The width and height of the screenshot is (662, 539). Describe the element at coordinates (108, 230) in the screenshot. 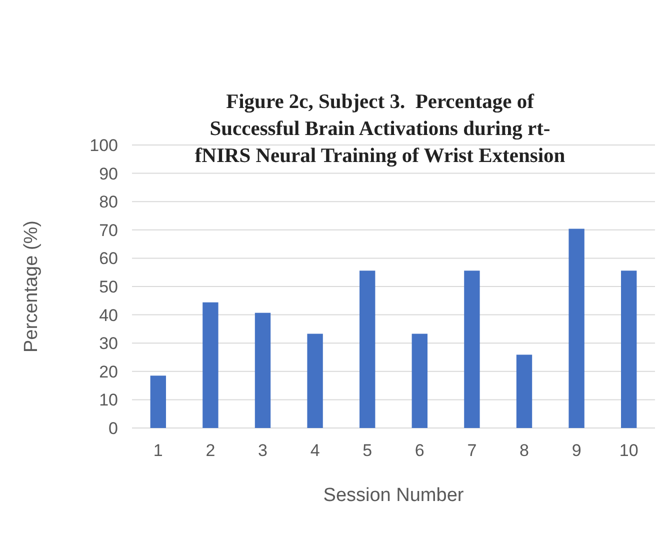

I see `y-tick-label: 70` at that location.